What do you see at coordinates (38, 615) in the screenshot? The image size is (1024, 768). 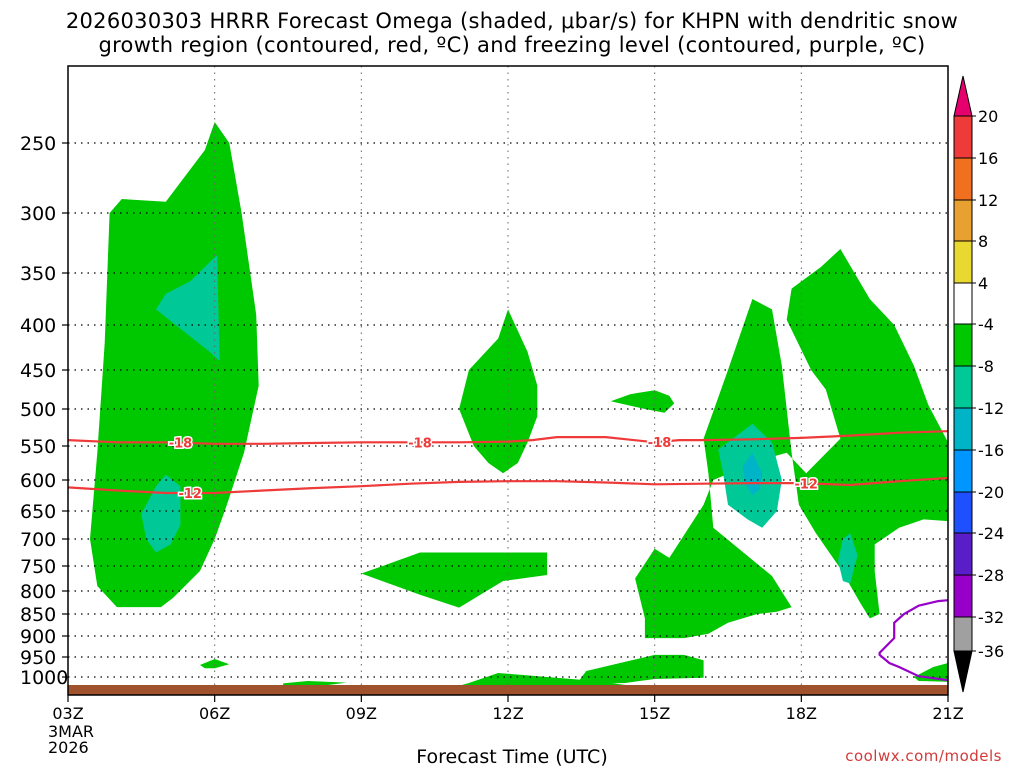 I see `y-tick-label: 850` at bounding box center [38, 615].